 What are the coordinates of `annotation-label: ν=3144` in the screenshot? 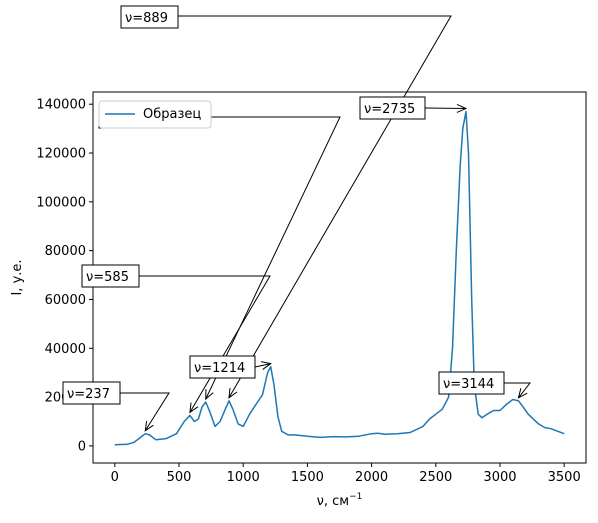 It's located at (468, 384).